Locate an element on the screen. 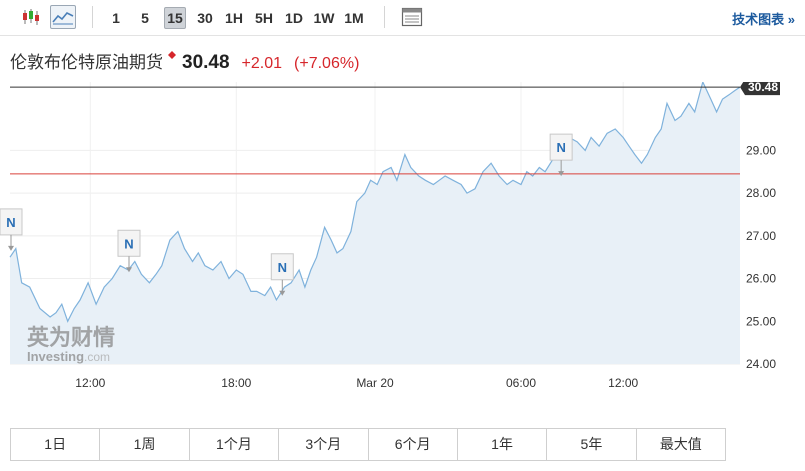 Image resolution: width=805 pixels, height=471 pixels. period-1d: 1D is located at coordinates (294, 18).